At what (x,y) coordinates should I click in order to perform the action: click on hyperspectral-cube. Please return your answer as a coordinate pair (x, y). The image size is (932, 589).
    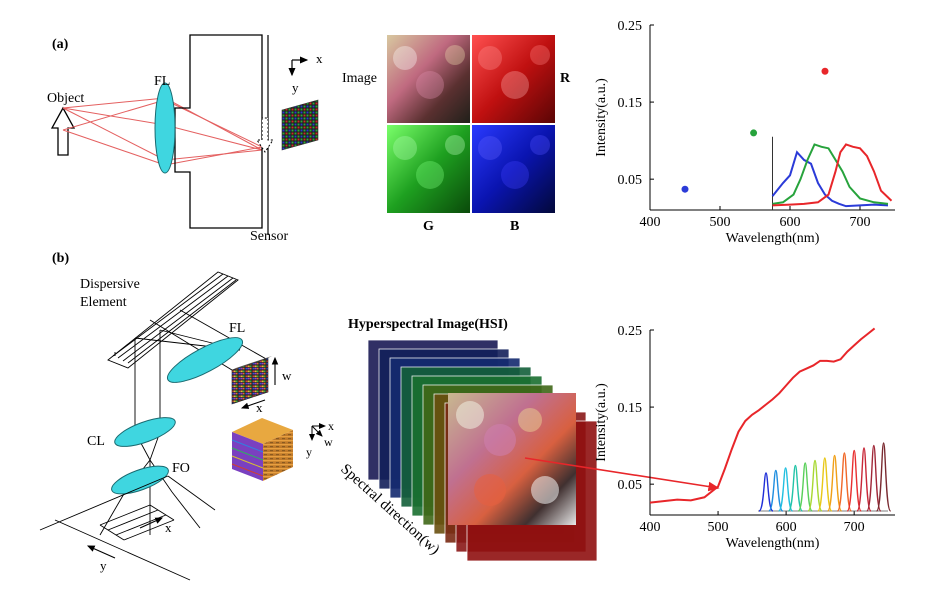
    Looking at the image, I should click on (262, 449).